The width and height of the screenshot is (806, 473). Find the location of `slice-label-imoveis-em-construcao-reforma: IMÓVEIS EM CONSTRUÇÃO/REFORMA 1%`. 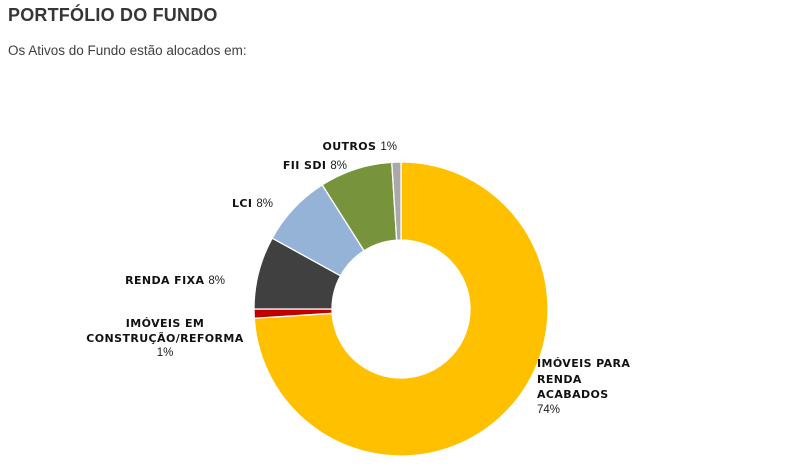

slice-label-imoveis-em-construcao-reforma: IMÓVEIS EM CONSTRUÇÃO/REFORMA 1% is located at coordinates (165, 339).